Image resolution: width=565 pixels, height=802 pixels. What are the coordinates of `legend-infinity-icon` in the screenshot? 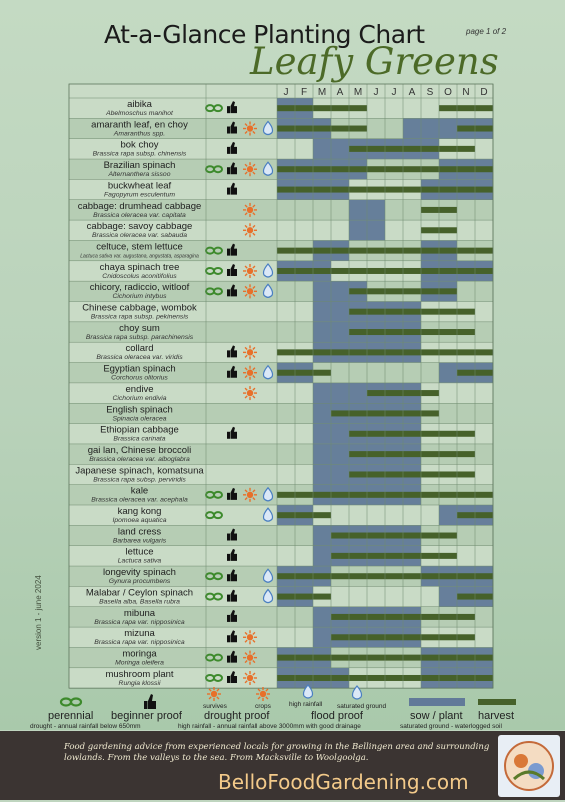 It's located at (71, 702).